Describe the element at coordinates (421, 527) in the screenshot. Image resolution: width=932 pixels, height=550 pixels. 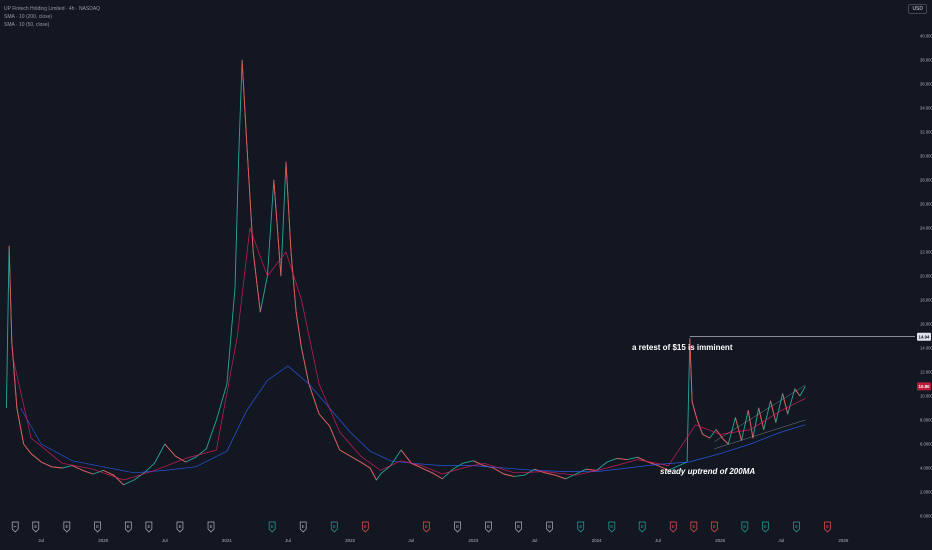
I see `events-layer: ✂ E E E E E E E E E E E E E E E E E E E E E E E E E E` at that location.